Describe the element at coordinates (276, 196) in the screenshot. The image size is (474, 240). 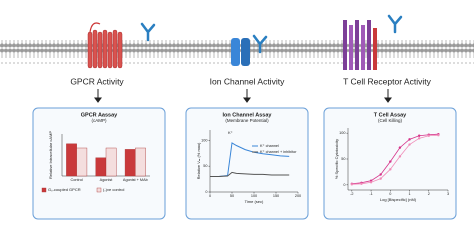
I see `x-tick-label: 150` at that location.